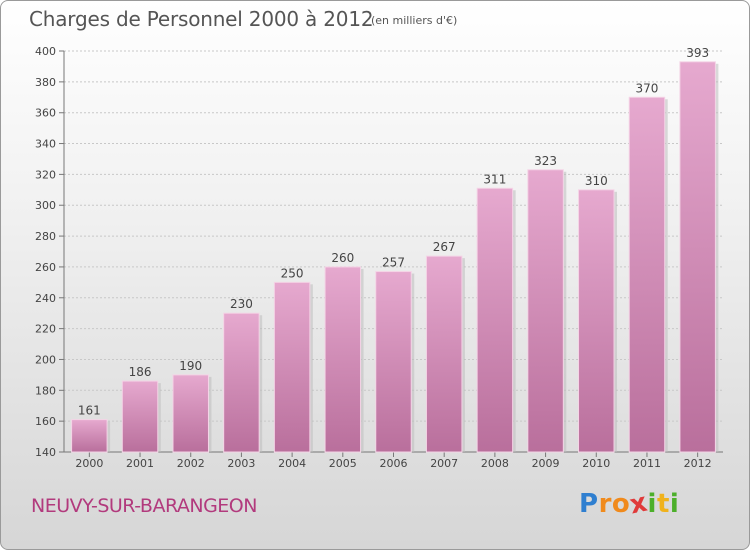 This screenshot has height=550, width=750. Describe the element at coordinates (545, 161) in the screenshot. I see `data-label: 323` at that location.